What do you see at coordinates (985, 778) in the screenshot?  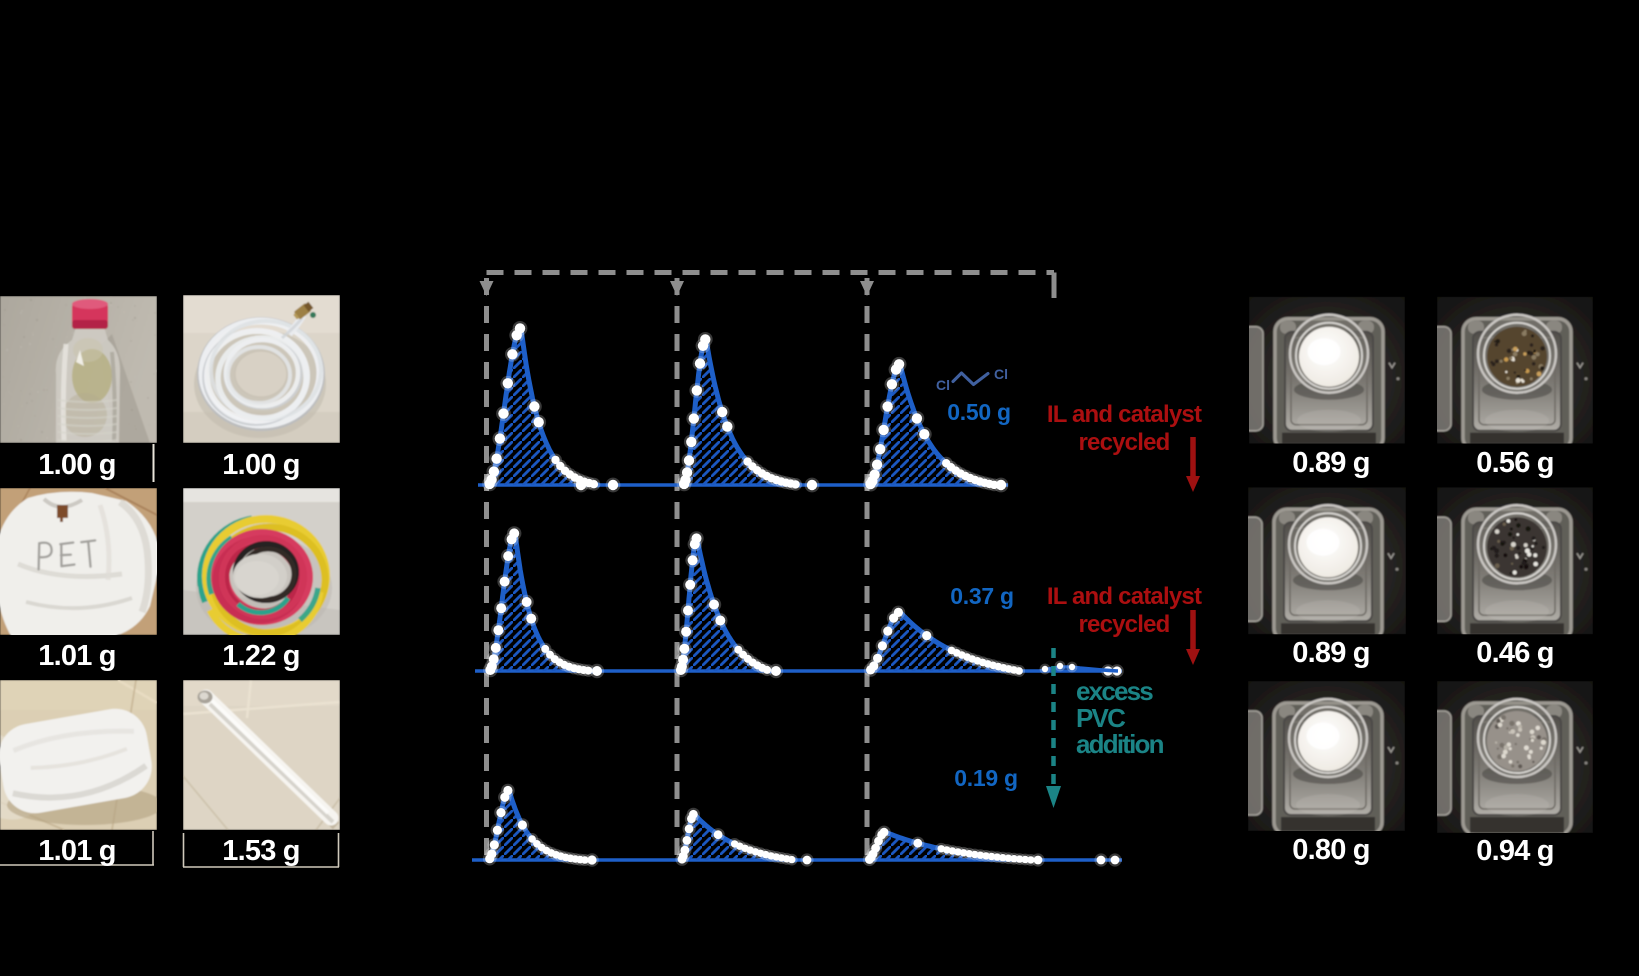 I see `svg-text: 0.19 g` at bounding box center [985, 778].